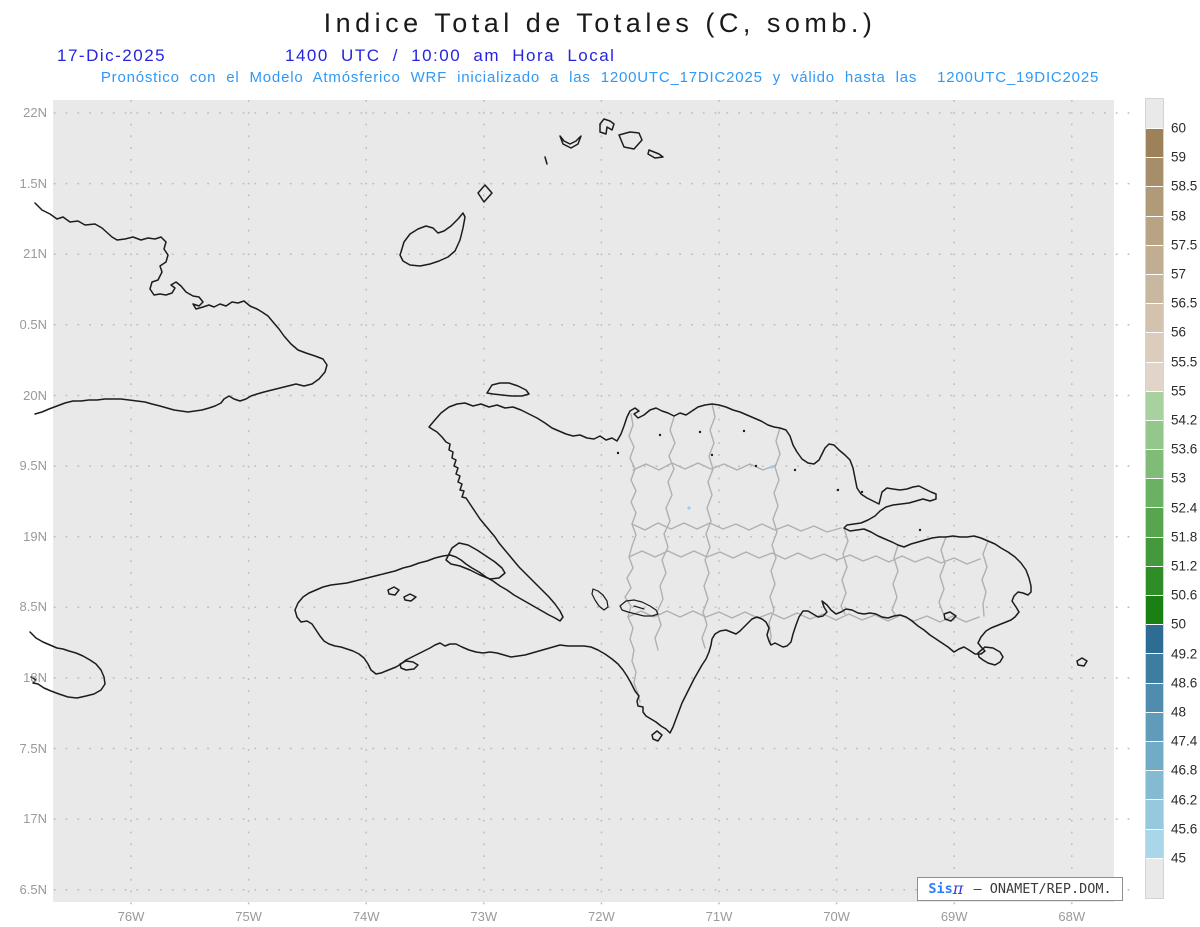  I want to click on lat-label: 22N, so click(35, 112).